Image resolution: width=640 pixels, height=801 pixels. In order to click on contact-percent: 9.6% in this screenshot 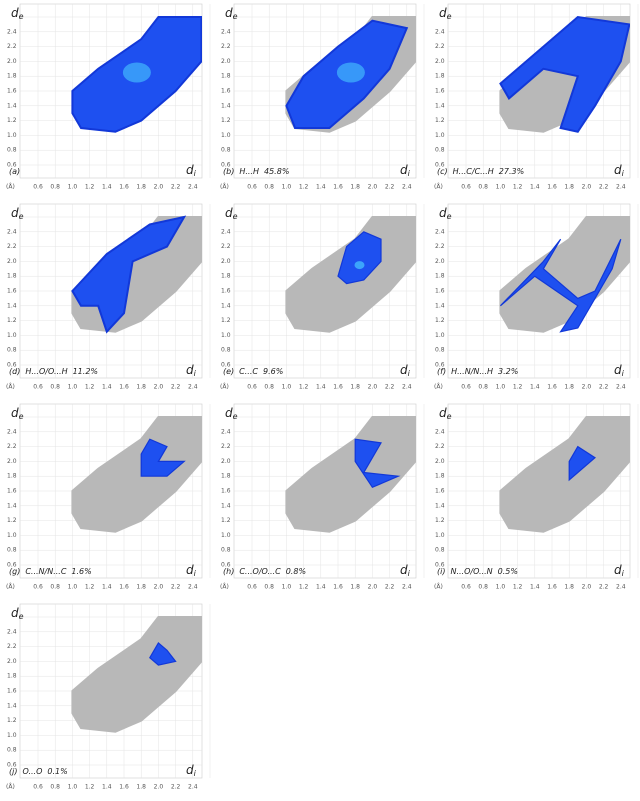, I will do `click(273, 371)`.